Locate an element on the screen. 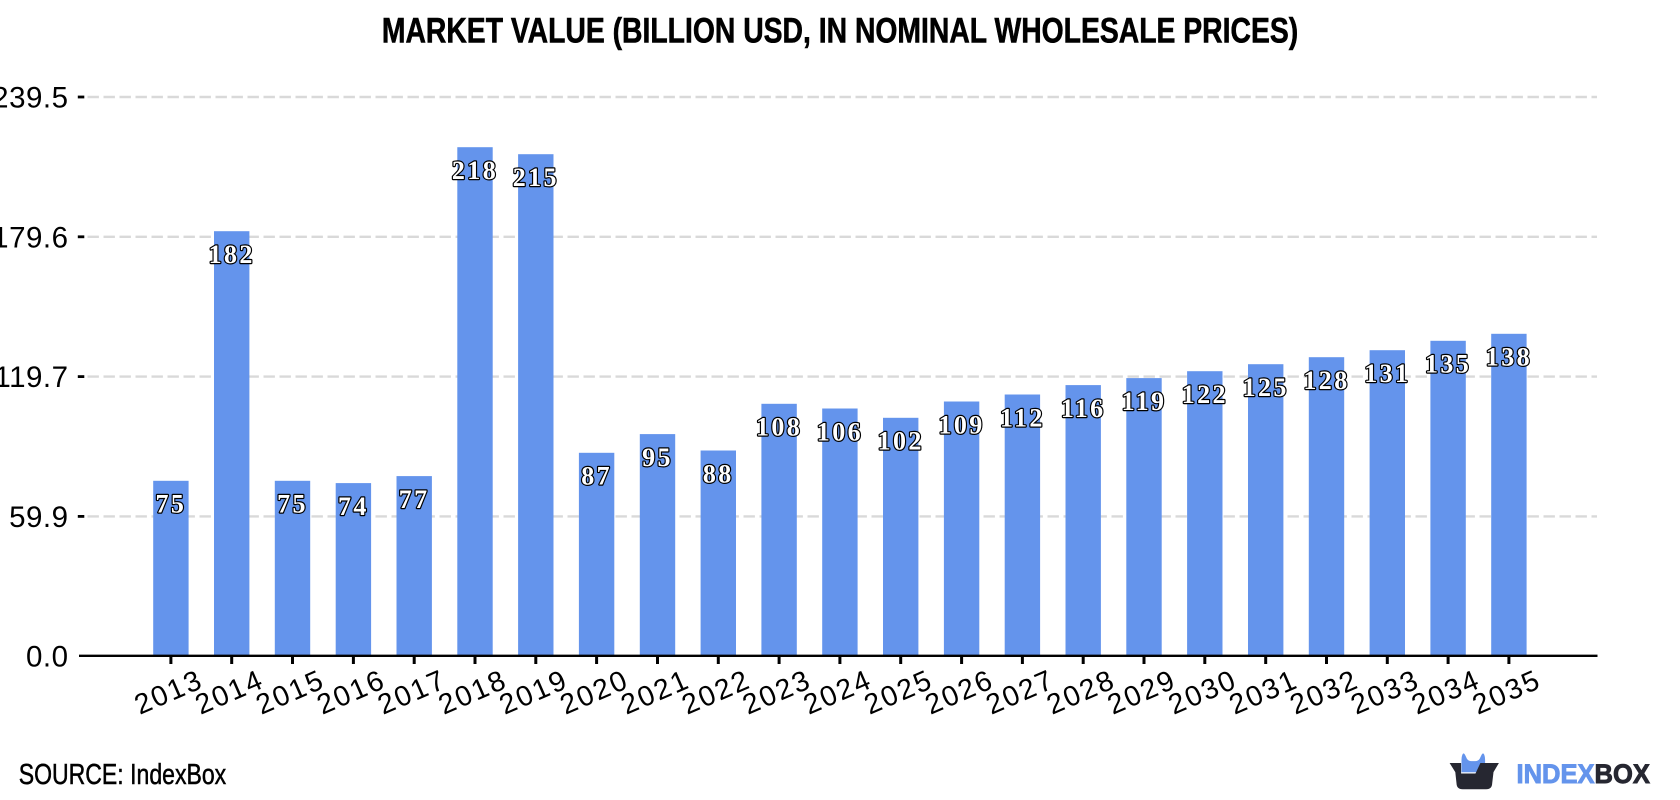 This screenshot has width=1680, height=800. svg-text: 88 is located at coordinates (718, 473).